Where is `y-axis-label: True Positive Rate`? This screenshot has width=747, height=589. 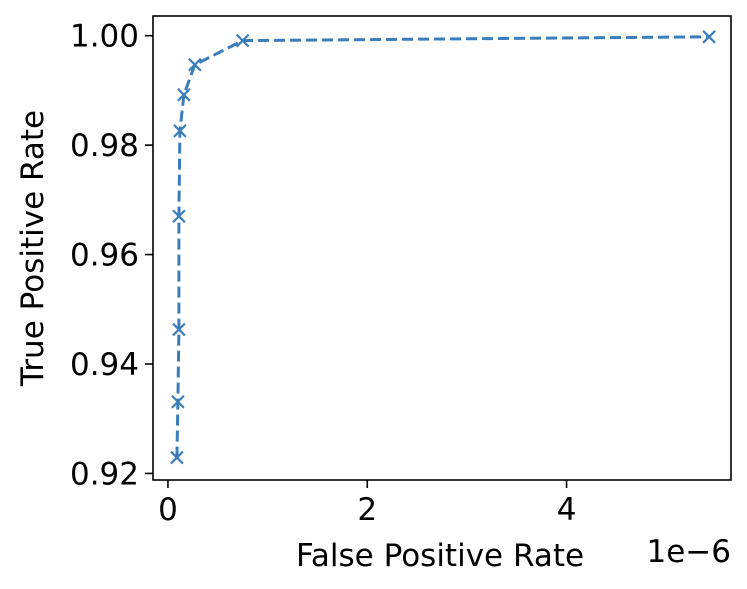 y-axis-label: True Positive Rate is located at coordinates (33, 248).